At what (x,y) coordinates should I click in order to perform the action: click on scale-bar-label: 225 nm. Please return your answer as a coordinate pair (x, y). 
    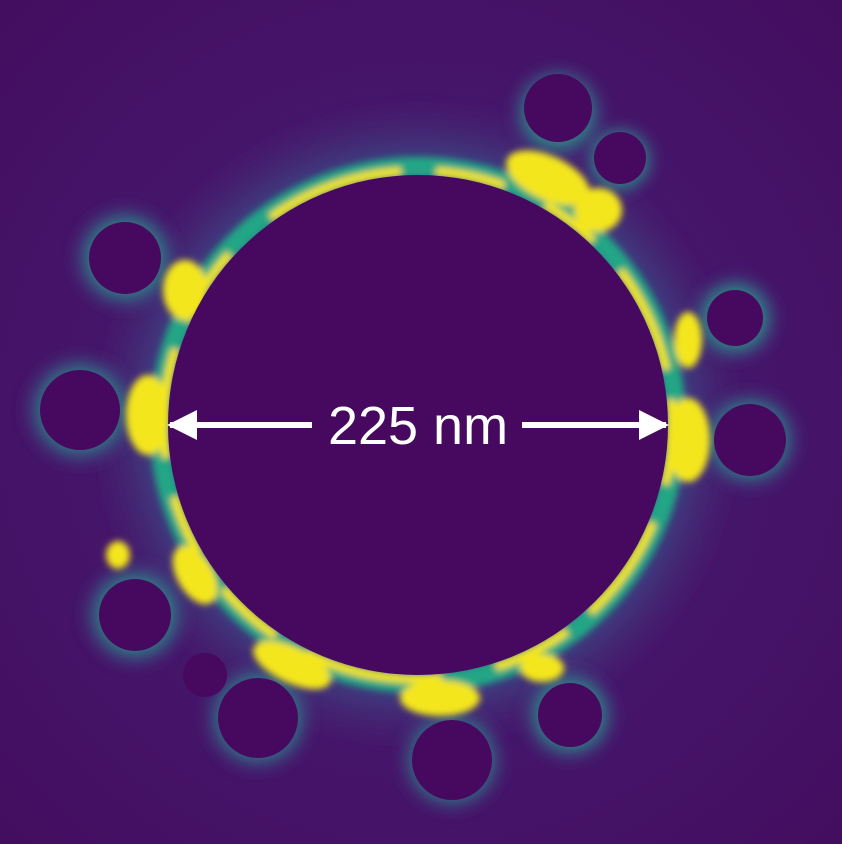
    Looking at the image, I should click on (418, 426).